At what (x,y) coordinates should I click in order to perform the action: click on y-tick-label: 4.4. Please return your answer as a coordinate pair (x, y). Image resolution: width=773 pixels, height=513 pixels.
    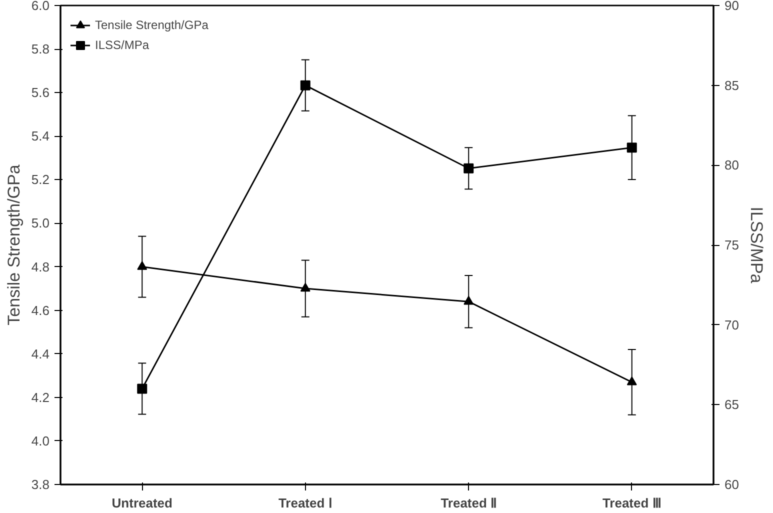
    Looking at the image, I should click on (40, 354).